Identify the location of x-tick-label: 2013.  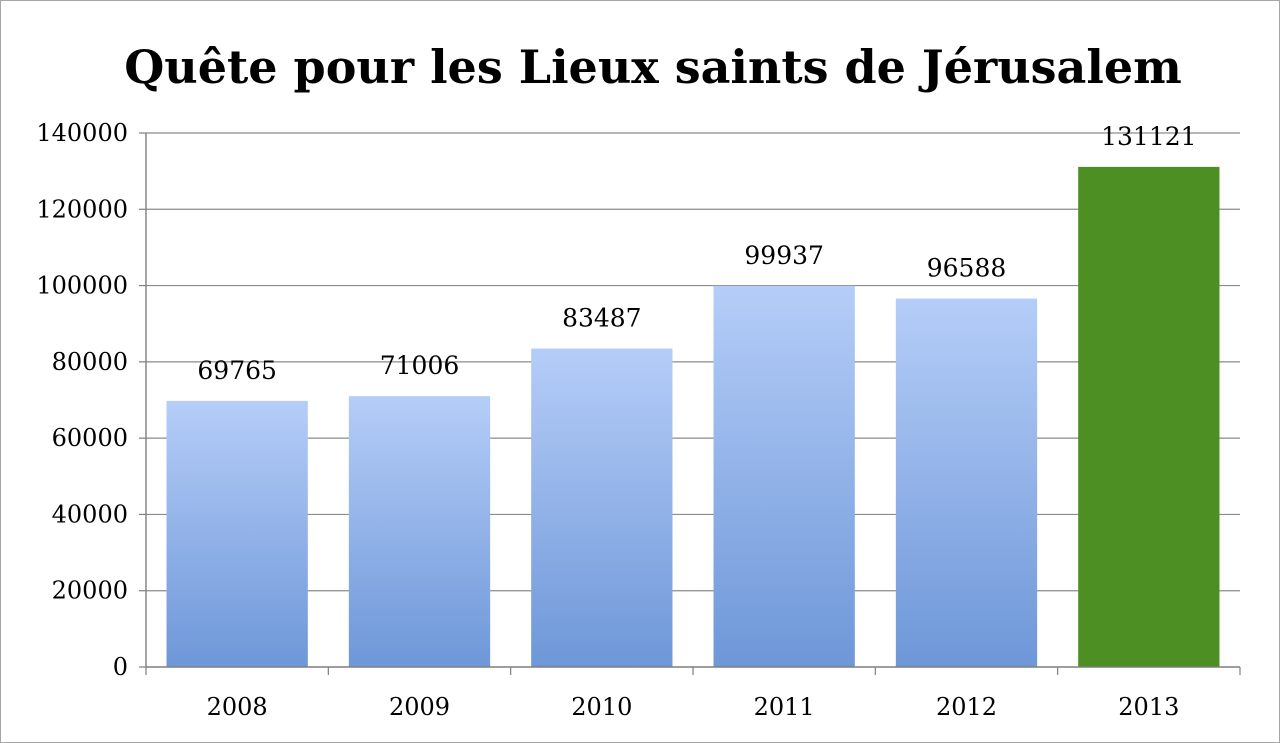
(1148, 707).